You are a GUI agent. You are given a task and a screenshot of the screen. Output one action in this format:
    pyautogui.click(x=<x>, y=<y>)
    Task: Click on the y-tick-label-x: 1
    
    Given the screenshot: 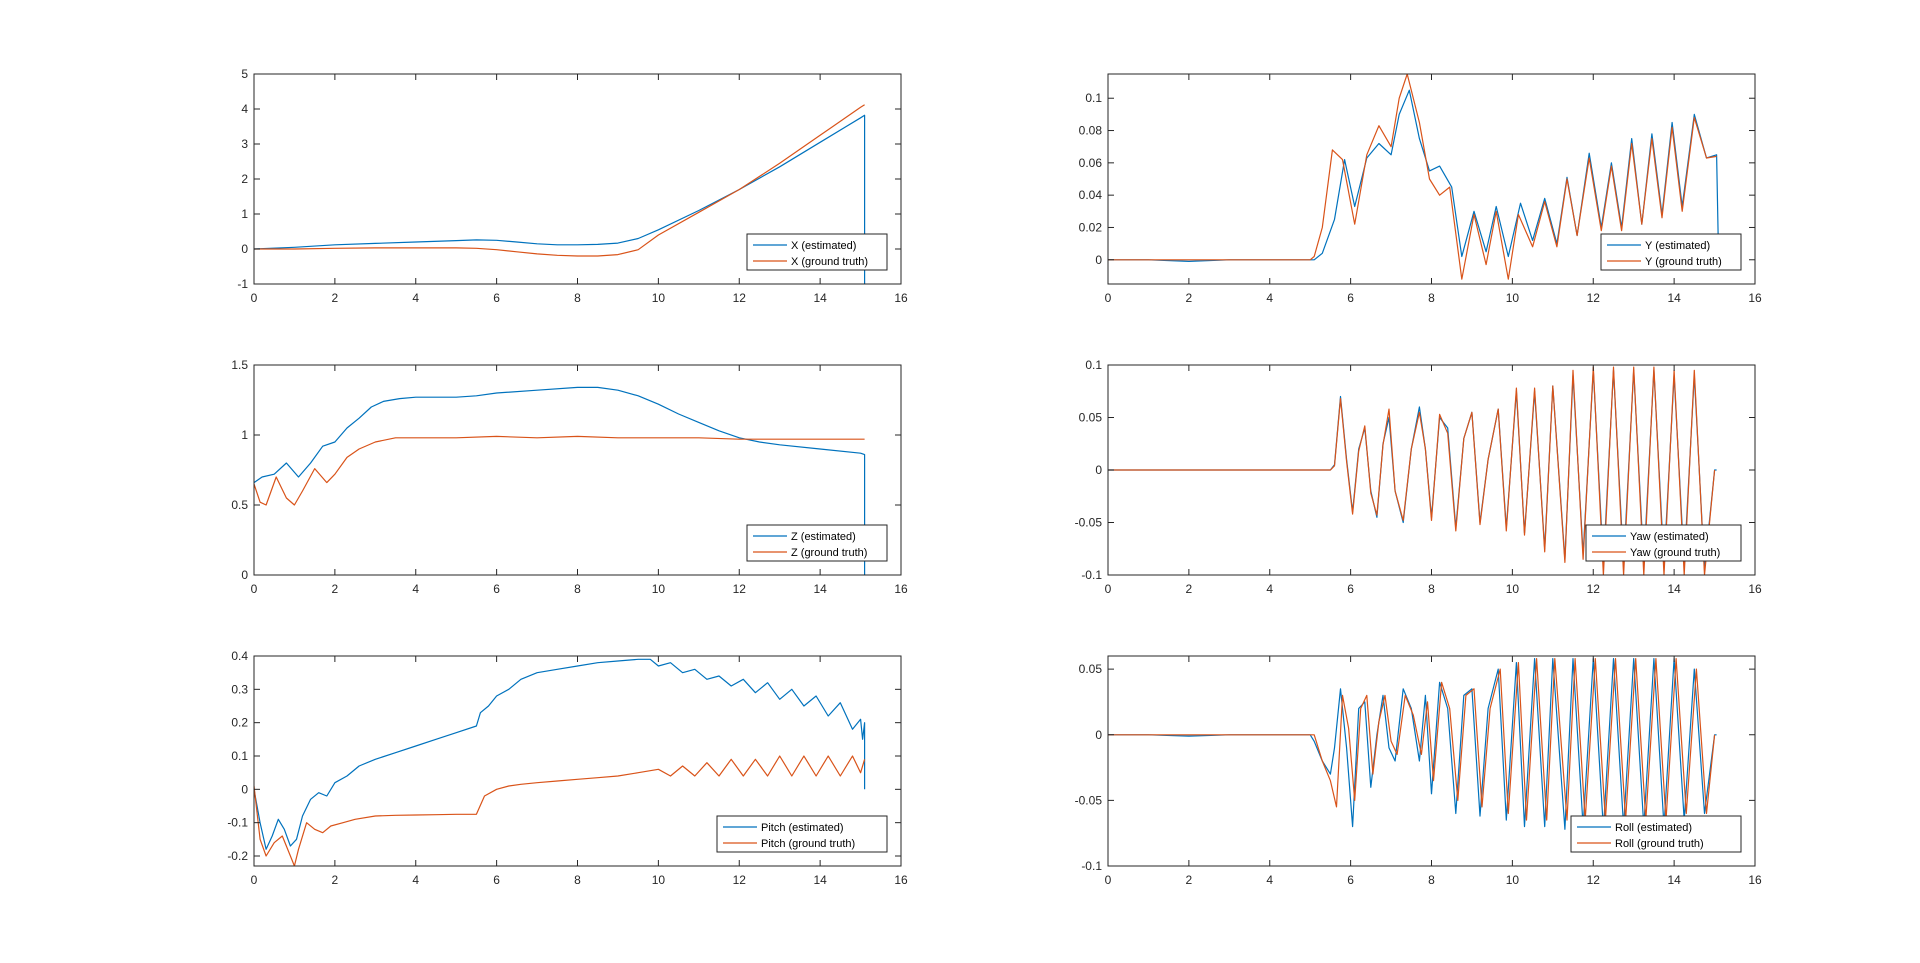 What is the action you would take?
    pyautogui.click(x=244, y=214)
    